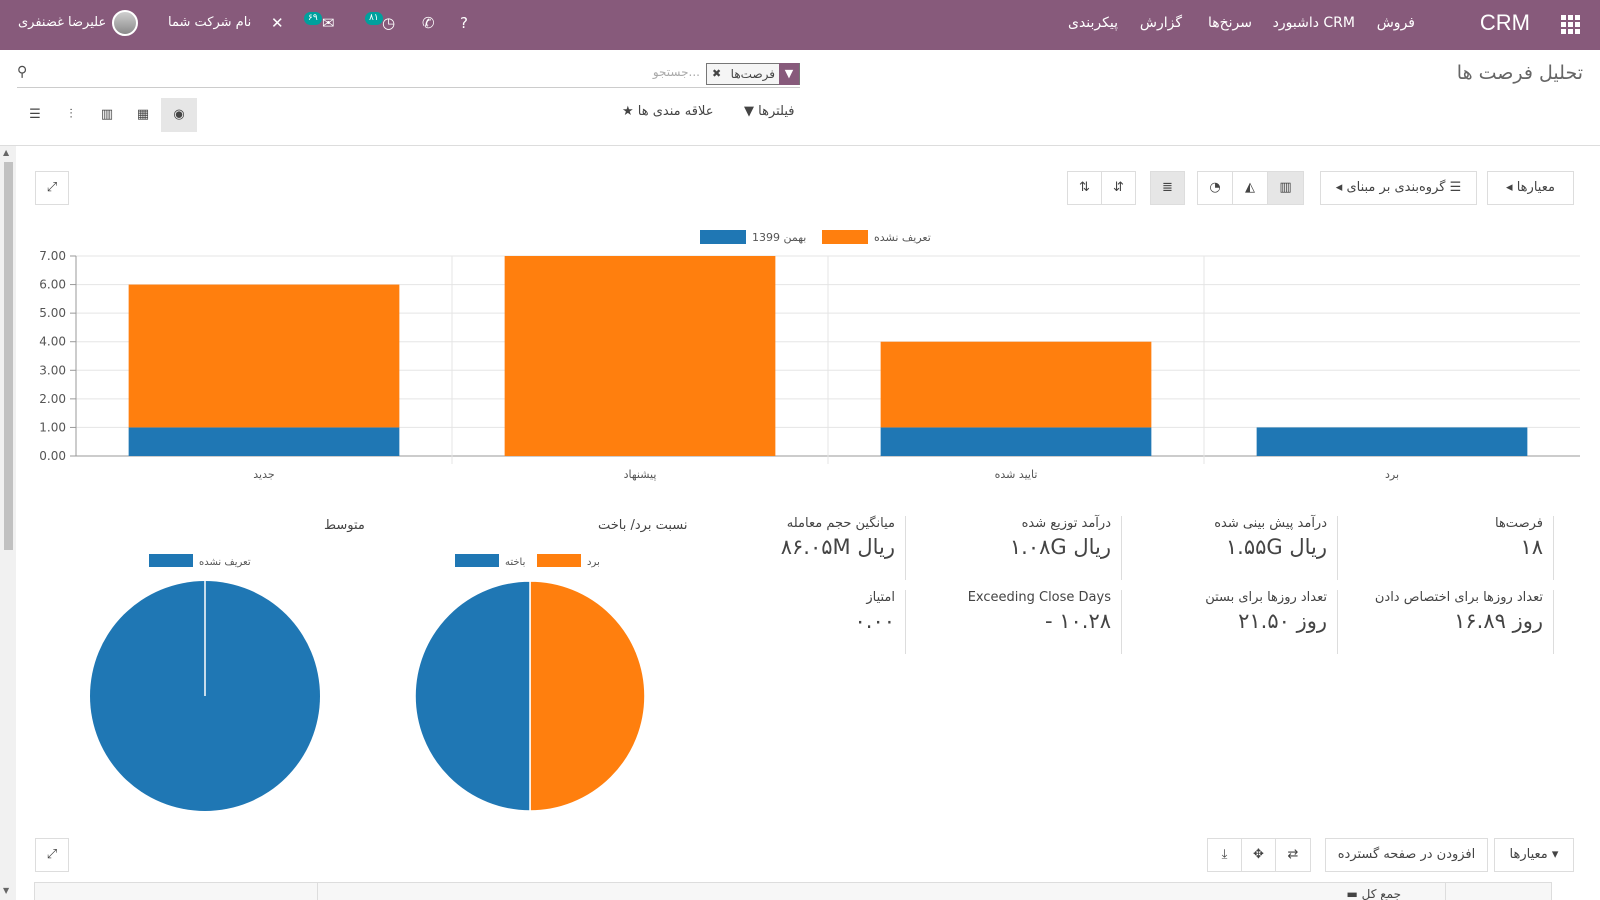 This screenshot has height=900, width=1600. What do you see at coordinates (1250, 188) in the screenshot?
I see `line-chart-icon: ◭` at bounding box center [1250, 188].